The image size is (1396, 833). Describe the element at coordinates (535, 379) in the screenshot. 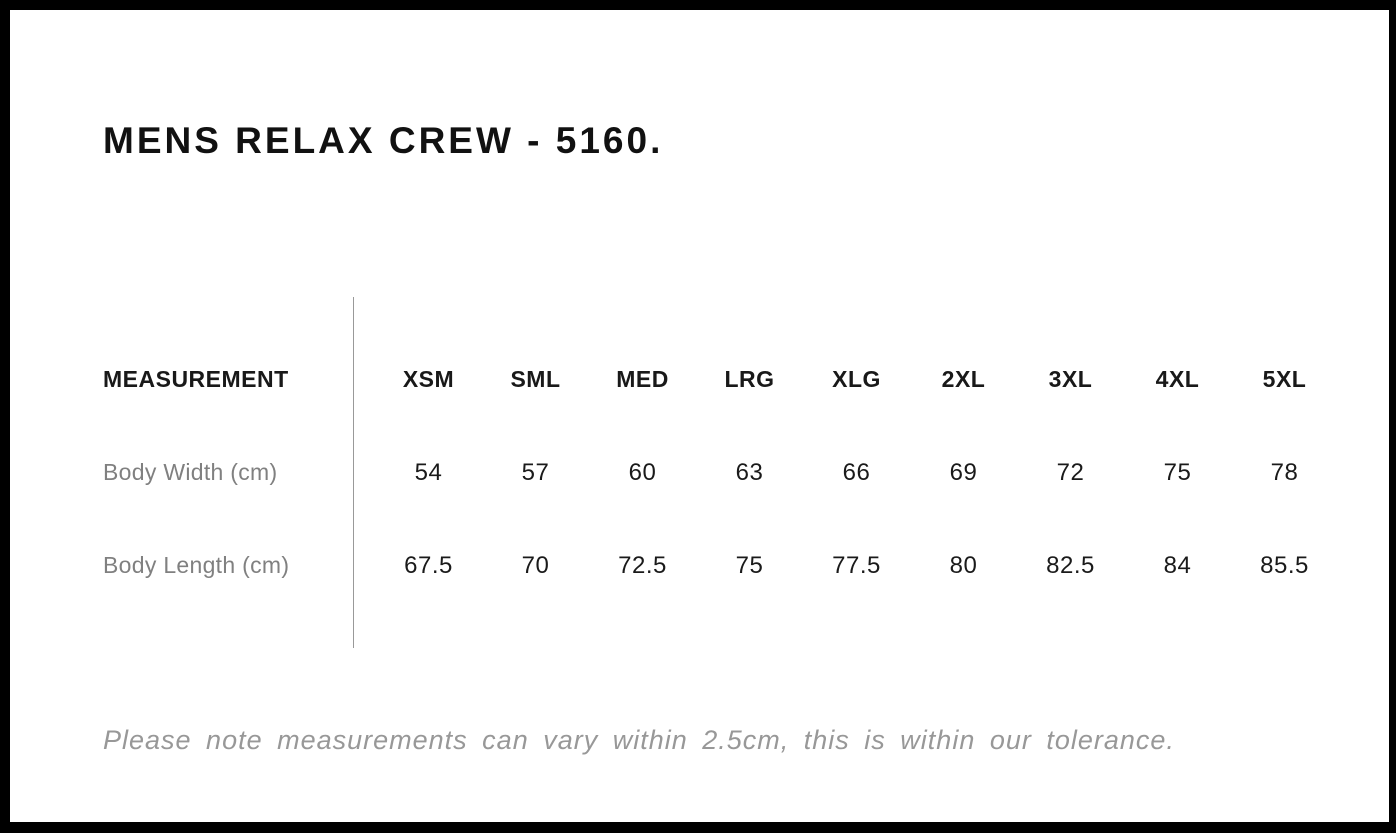

I see `size-header-sml: SML` at that location.